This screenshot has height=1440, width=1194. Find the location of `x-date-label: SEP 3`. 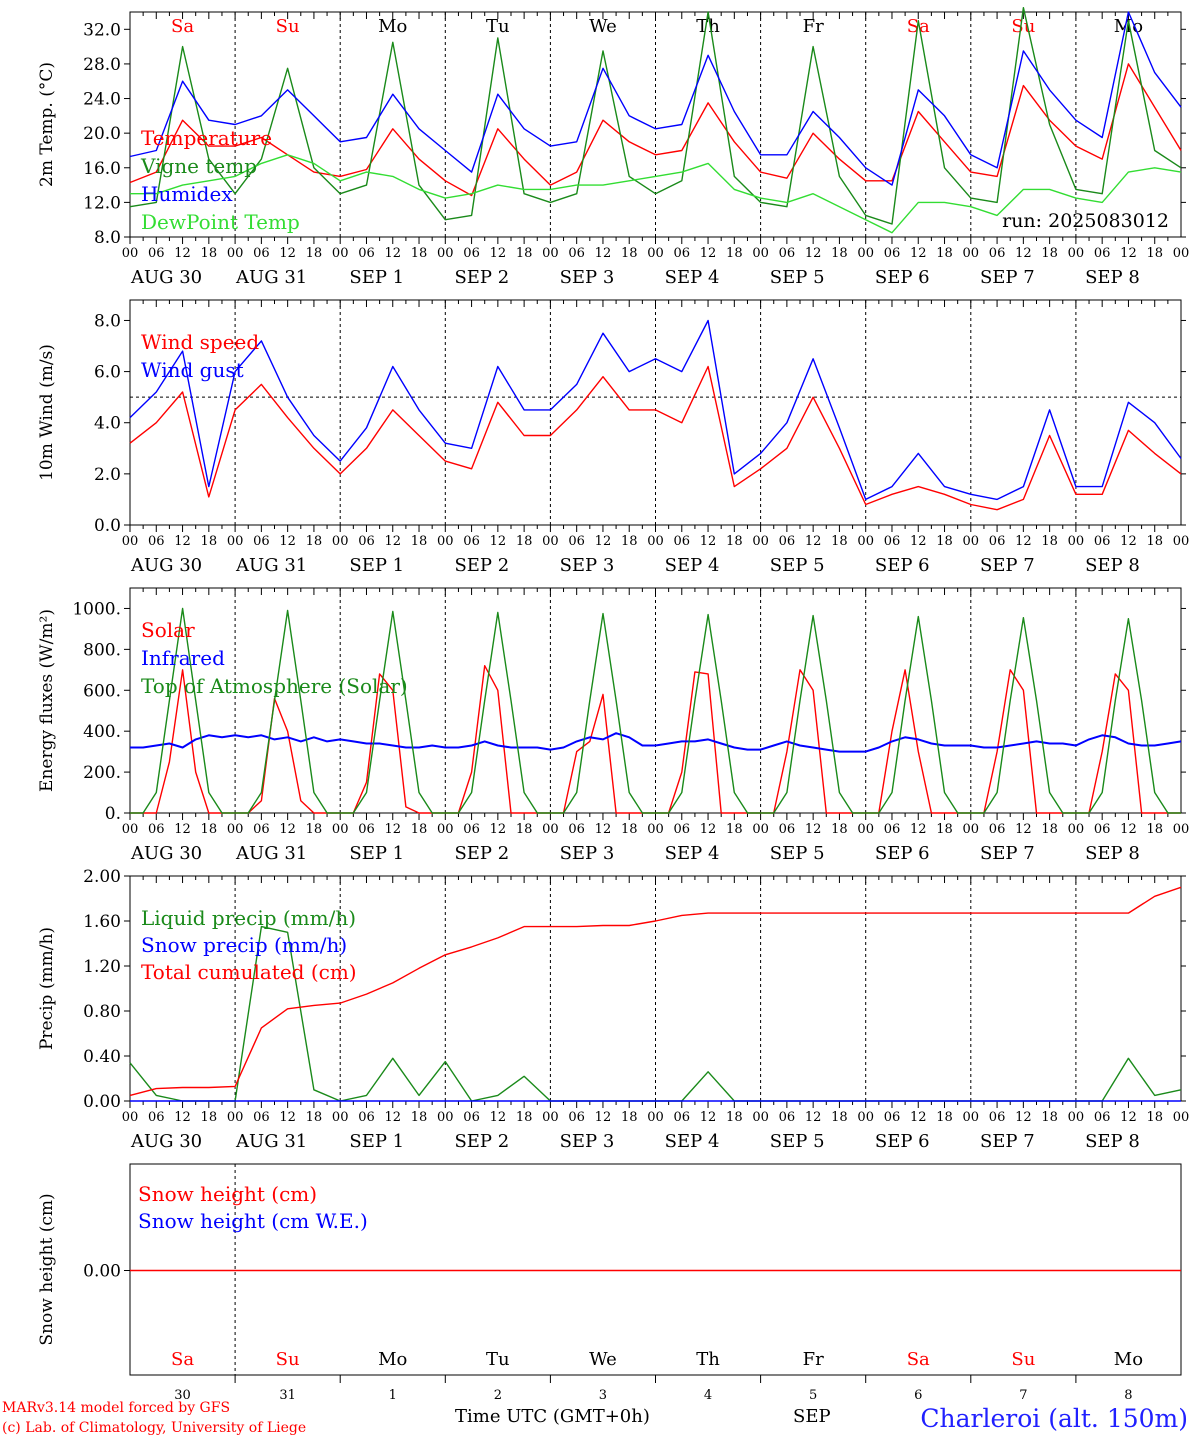

x-date-label: SEP 3 is located at coordinates (587, 277).